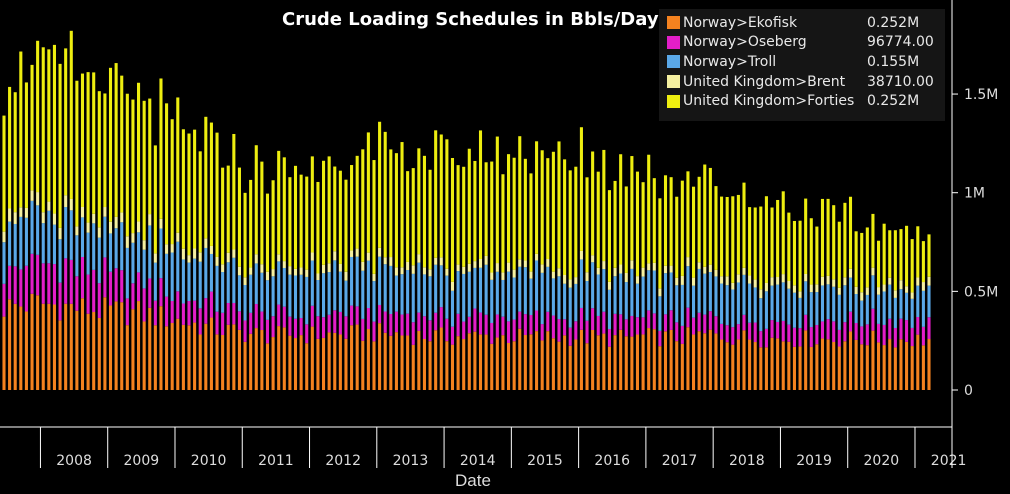 The height and width of the screenshot is (494, 1010). I want to click on x-tick-label: 2013, so click(411, 461).